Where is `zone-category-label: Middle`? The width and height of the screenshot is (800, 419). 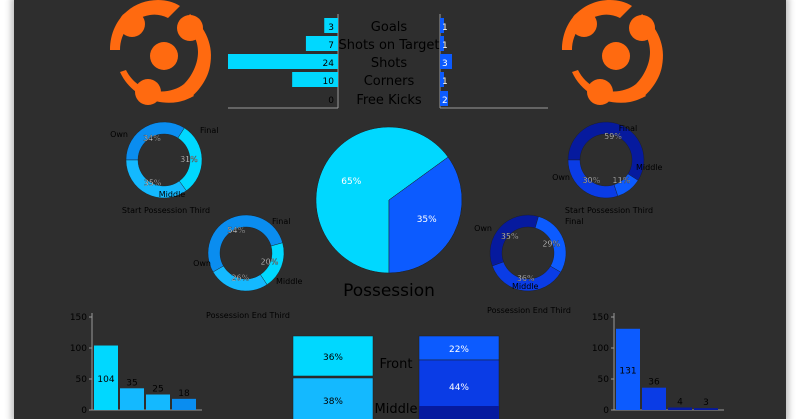 zone-category-label: Middle is located at coordinates (396, 409).